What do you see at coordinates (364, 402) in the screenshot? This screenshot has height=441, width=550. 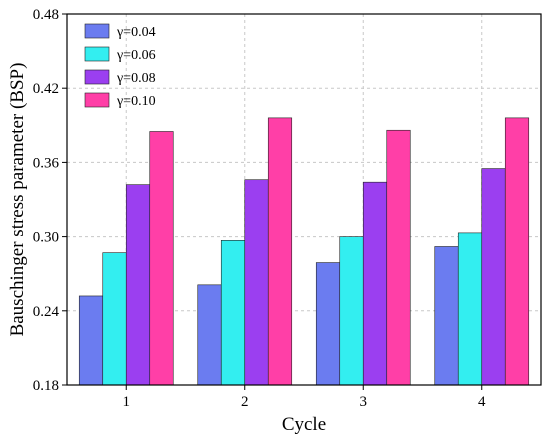 I see `x-tick-label: 3` at bounding box center [364, 402].